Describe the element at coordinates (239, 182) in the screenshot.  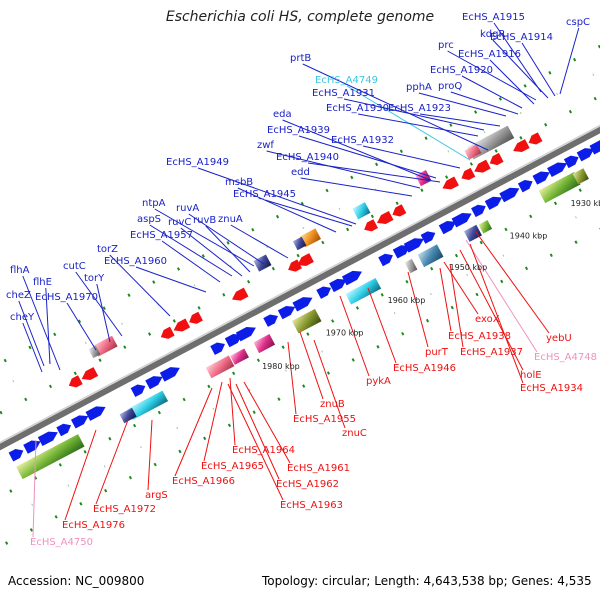
I see `gene-label-forward: msbB` at that location.